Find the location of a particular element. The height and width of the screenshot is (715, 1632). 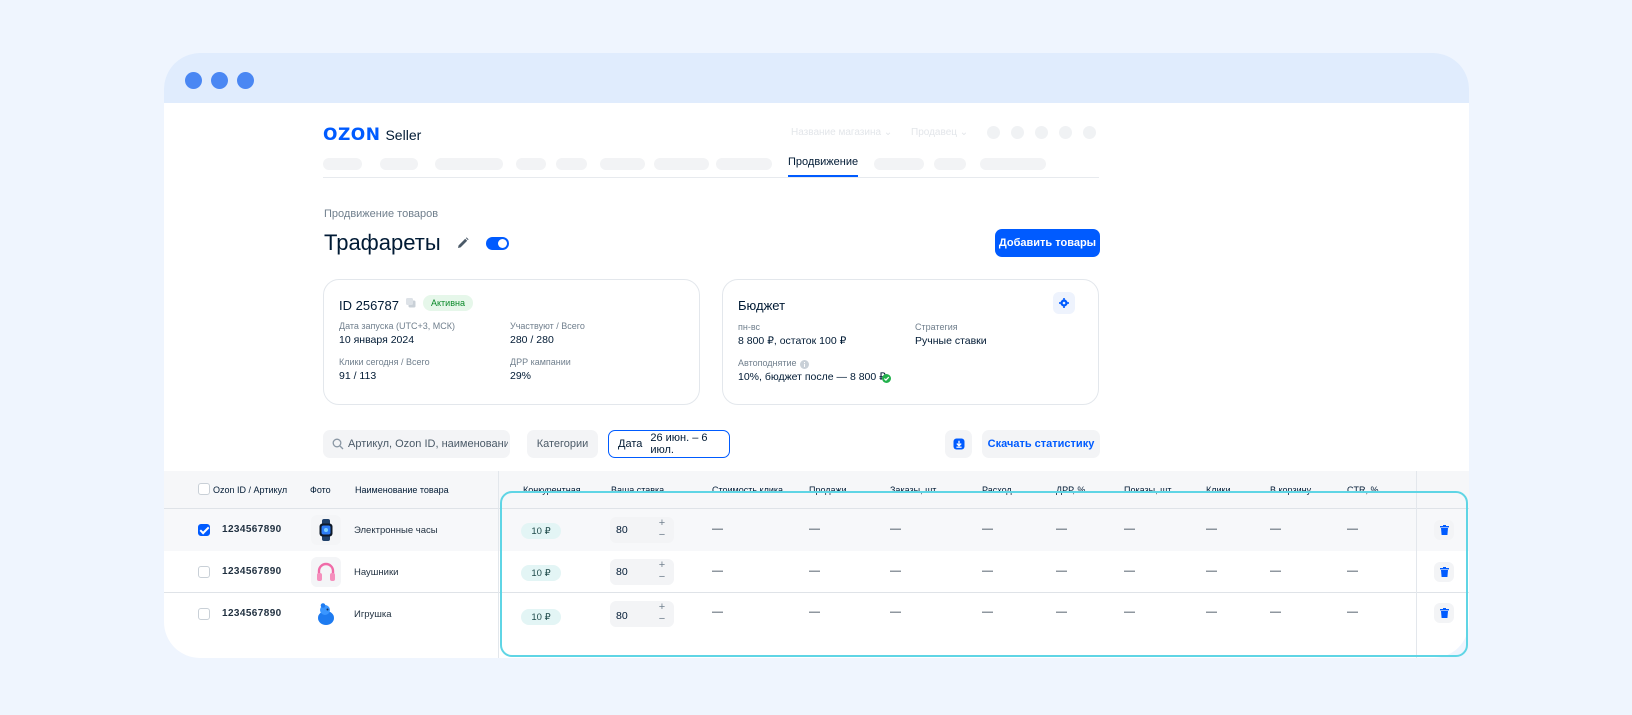

date-value: 26 июн. – 6 июл. is located at coordinates (679, 444).